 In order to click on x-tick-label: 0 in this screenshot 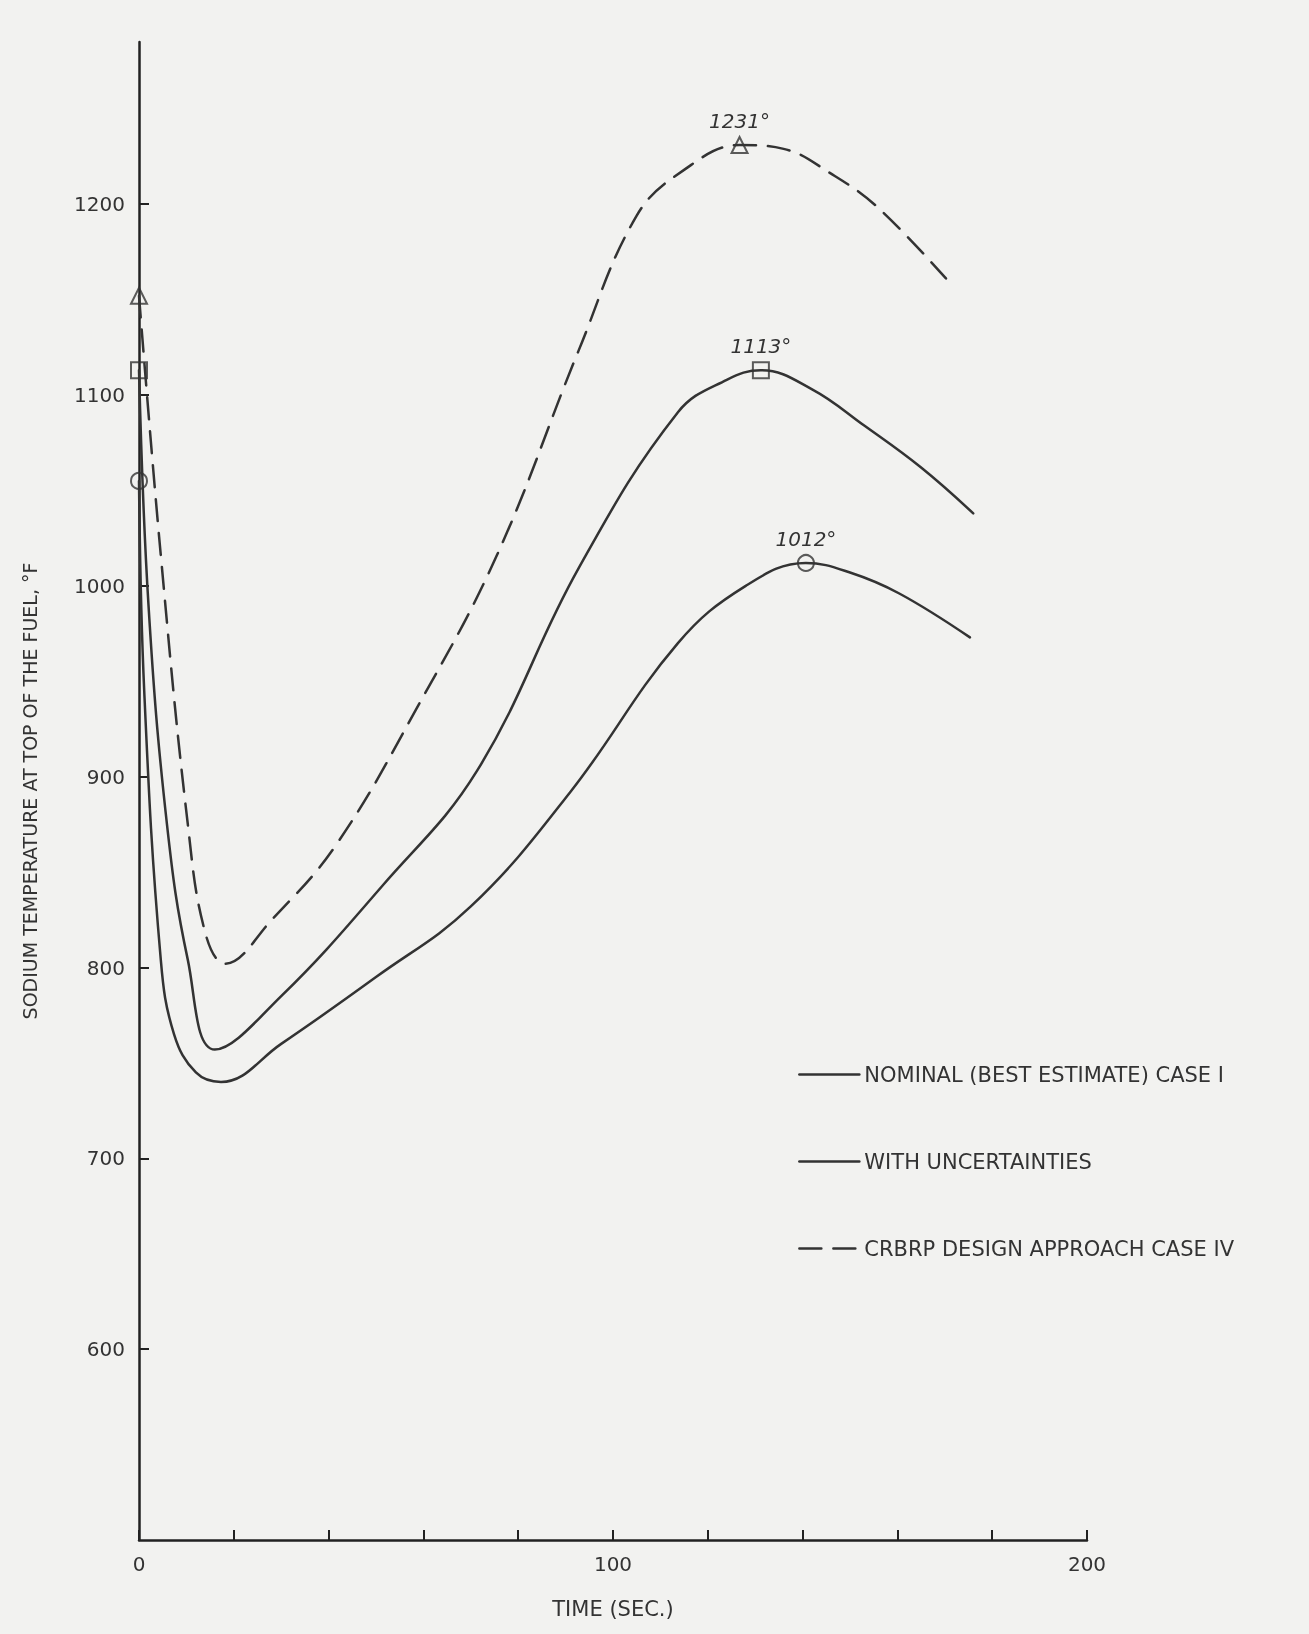, I will do `click(139, 1564)`.